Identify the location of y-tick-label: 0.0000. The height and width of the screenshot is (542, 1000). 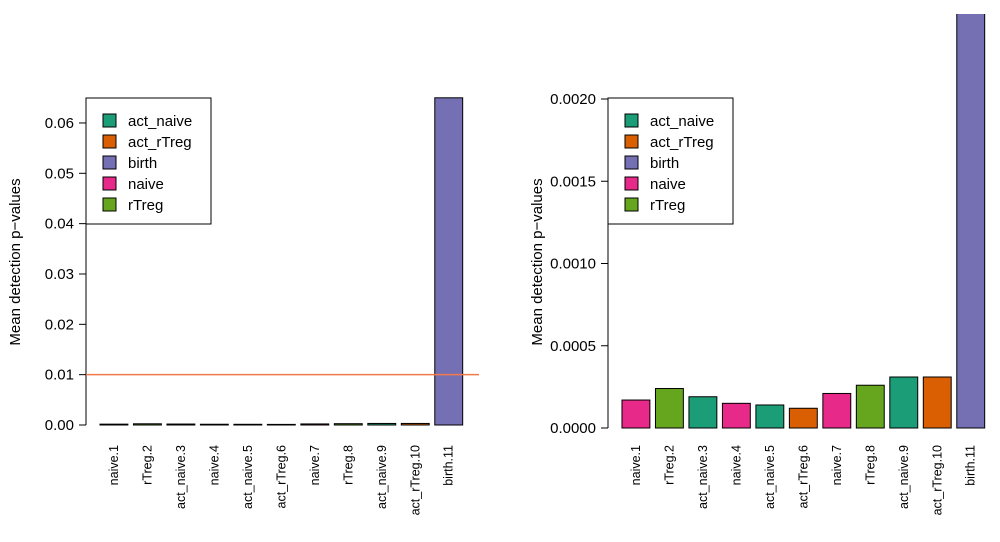
(573, 428).